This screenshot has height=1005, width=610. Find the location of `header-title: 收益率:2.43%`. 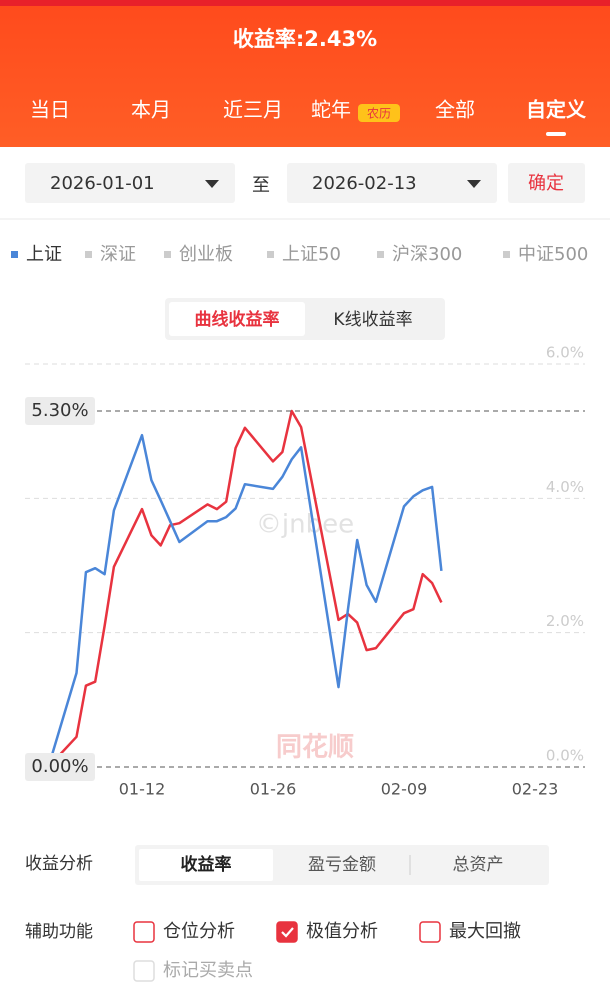

header-title: 收益率:2.43% is located at coordinates (305, 39).